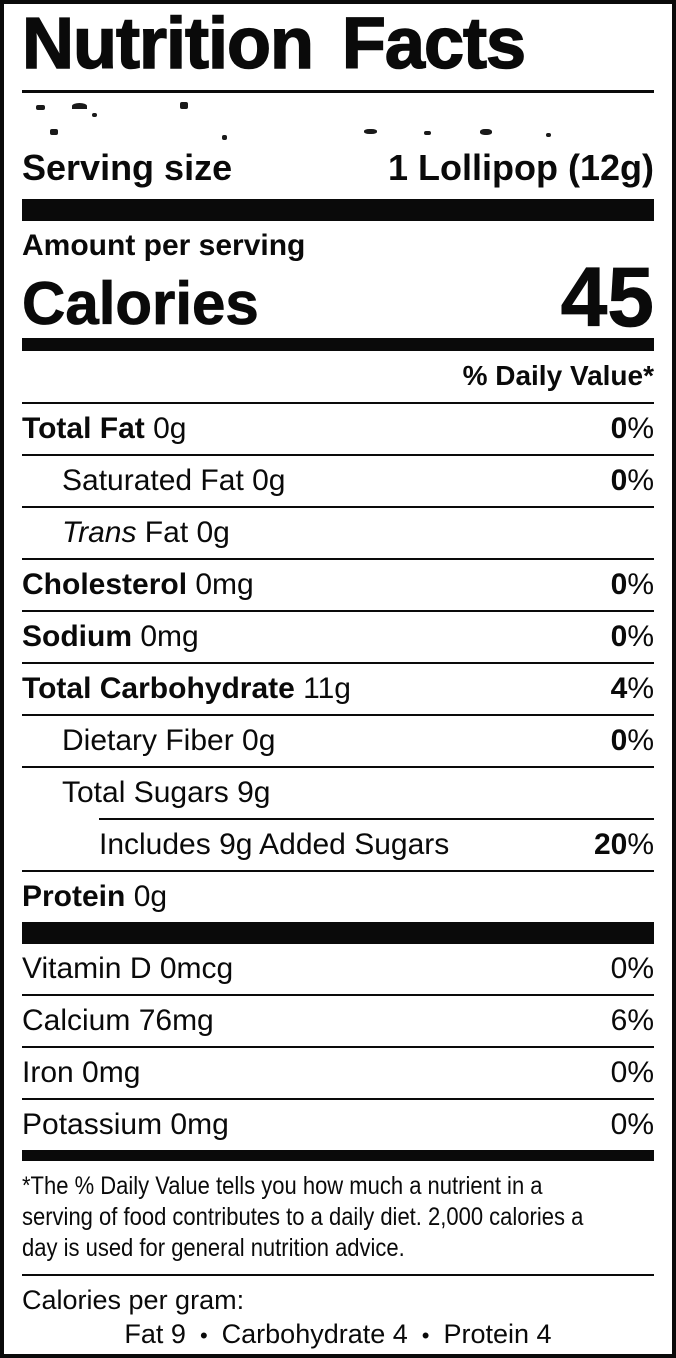 Image resolution: width=676 pixels, height=1358 pixels. I want to click on nutrient-name: Potassium 0mg, so click(125, 1124).